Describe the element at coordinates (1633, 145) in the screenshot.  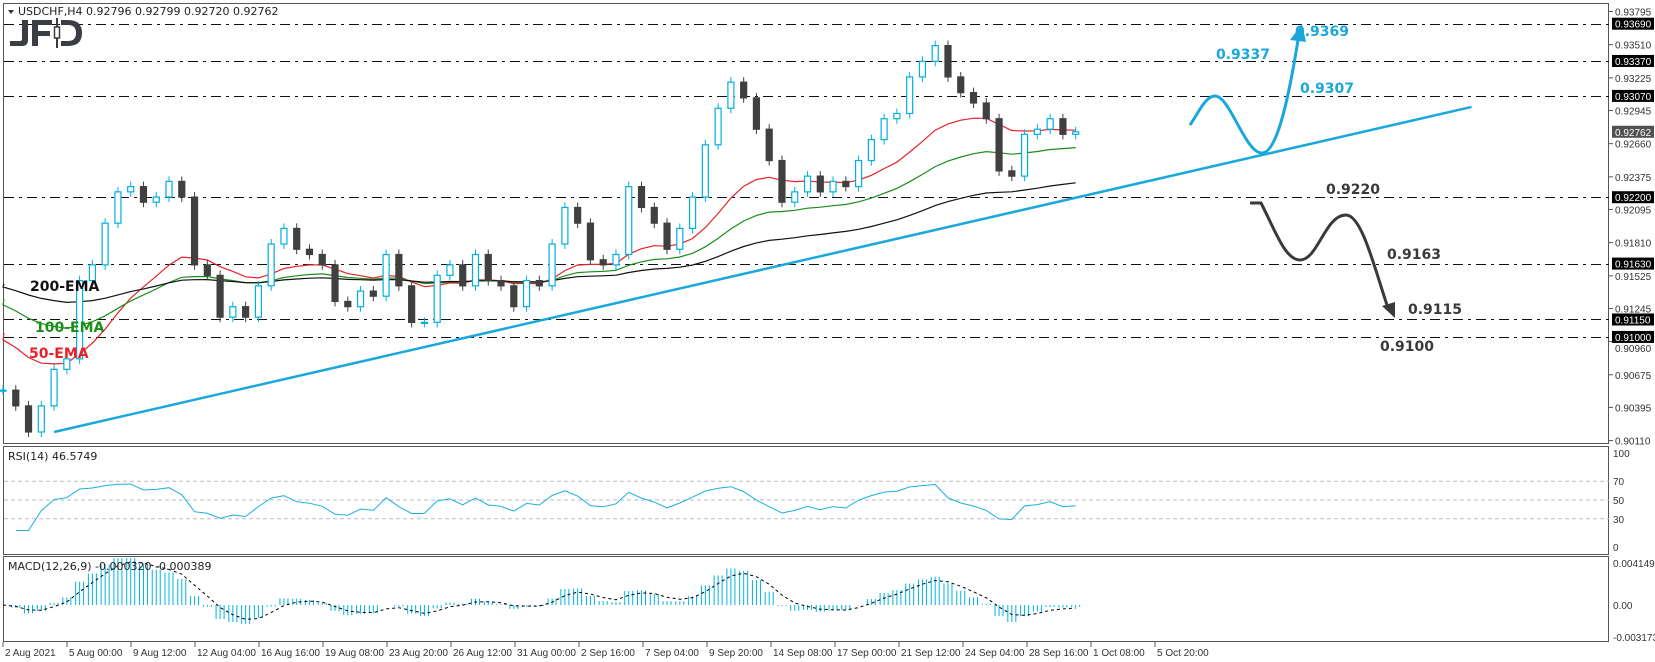
I see `price-tick-label: 0.92660` at that location.